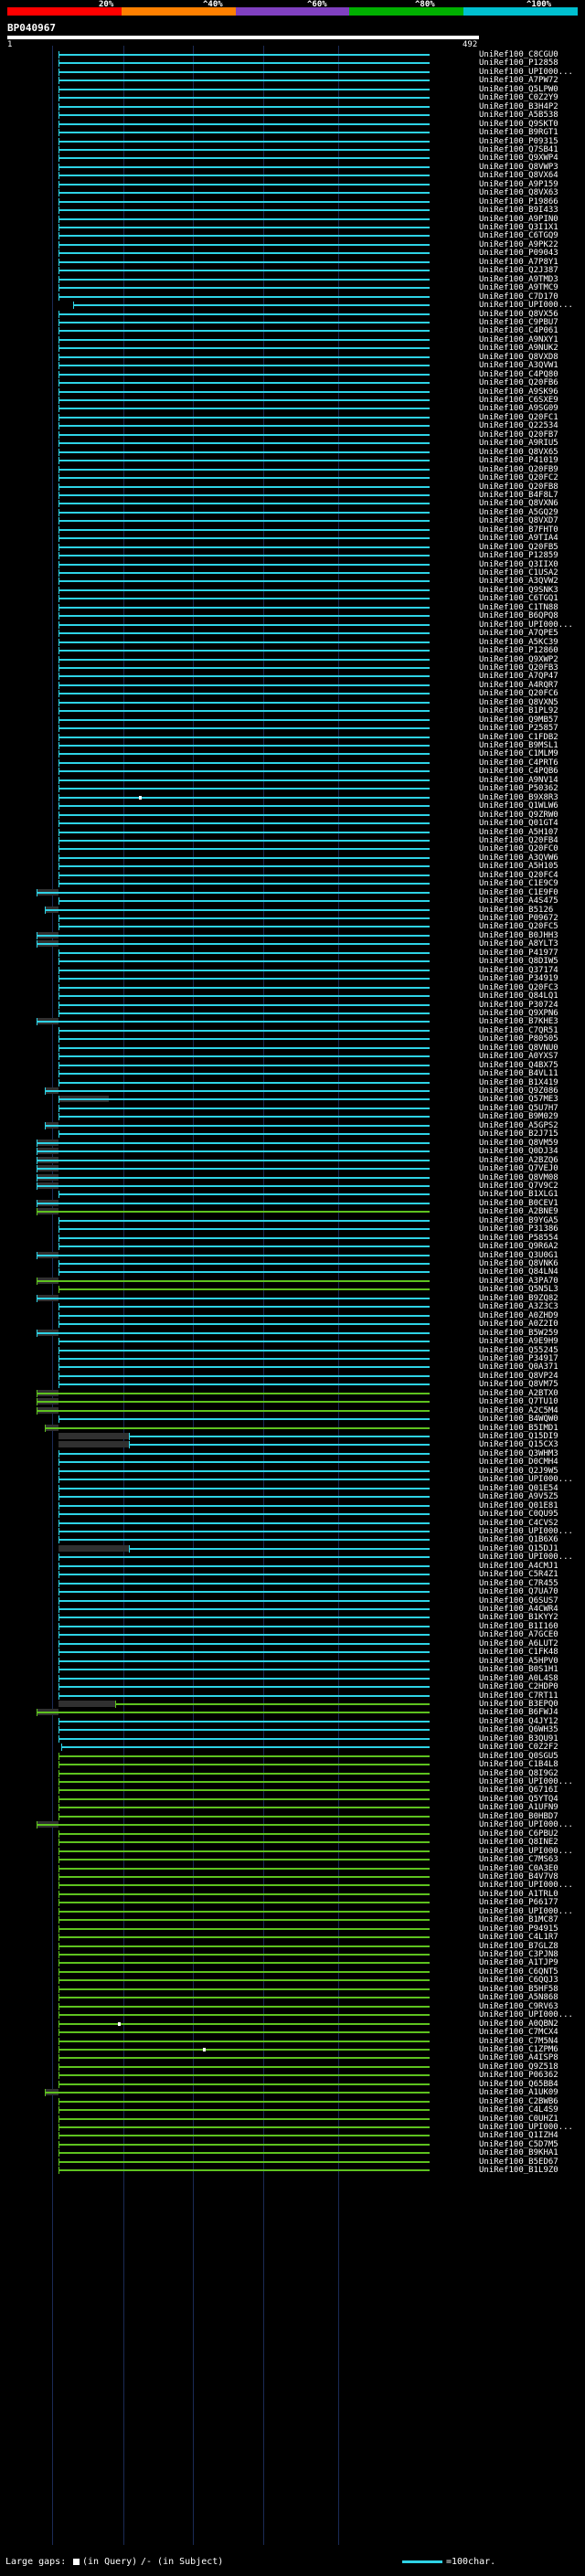  I want to click on hit-label-link: UniRef100_Q0DJ34, so click(518, 1152).